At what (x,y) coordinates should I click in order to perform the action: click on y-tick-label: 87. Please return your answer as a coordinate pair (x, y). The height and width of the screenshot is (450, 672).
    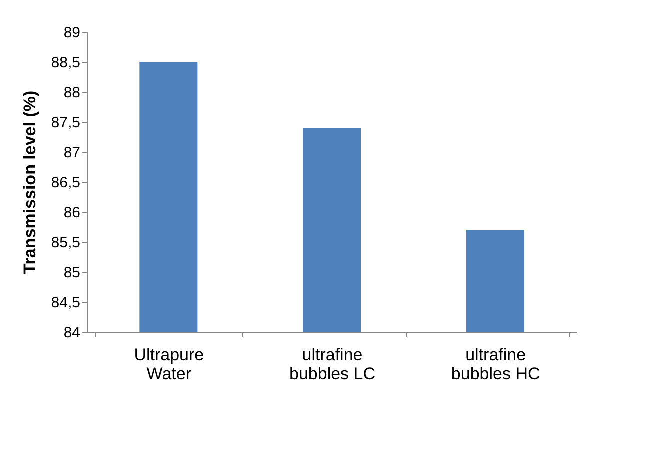
    Looking at the image, I should click on (72, 153).